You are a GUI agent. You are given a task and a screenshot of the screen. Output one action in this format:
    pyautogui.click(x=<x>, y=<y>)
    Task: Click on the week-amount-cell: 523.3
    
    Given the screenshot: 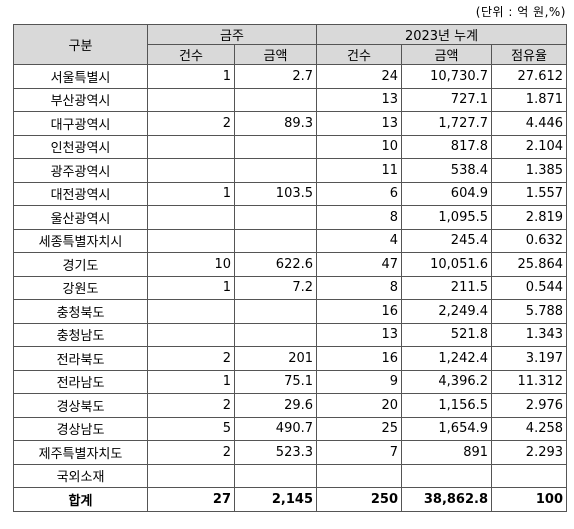 What is the action you would take?
    pyautogui.click(x=275, y=452)
    